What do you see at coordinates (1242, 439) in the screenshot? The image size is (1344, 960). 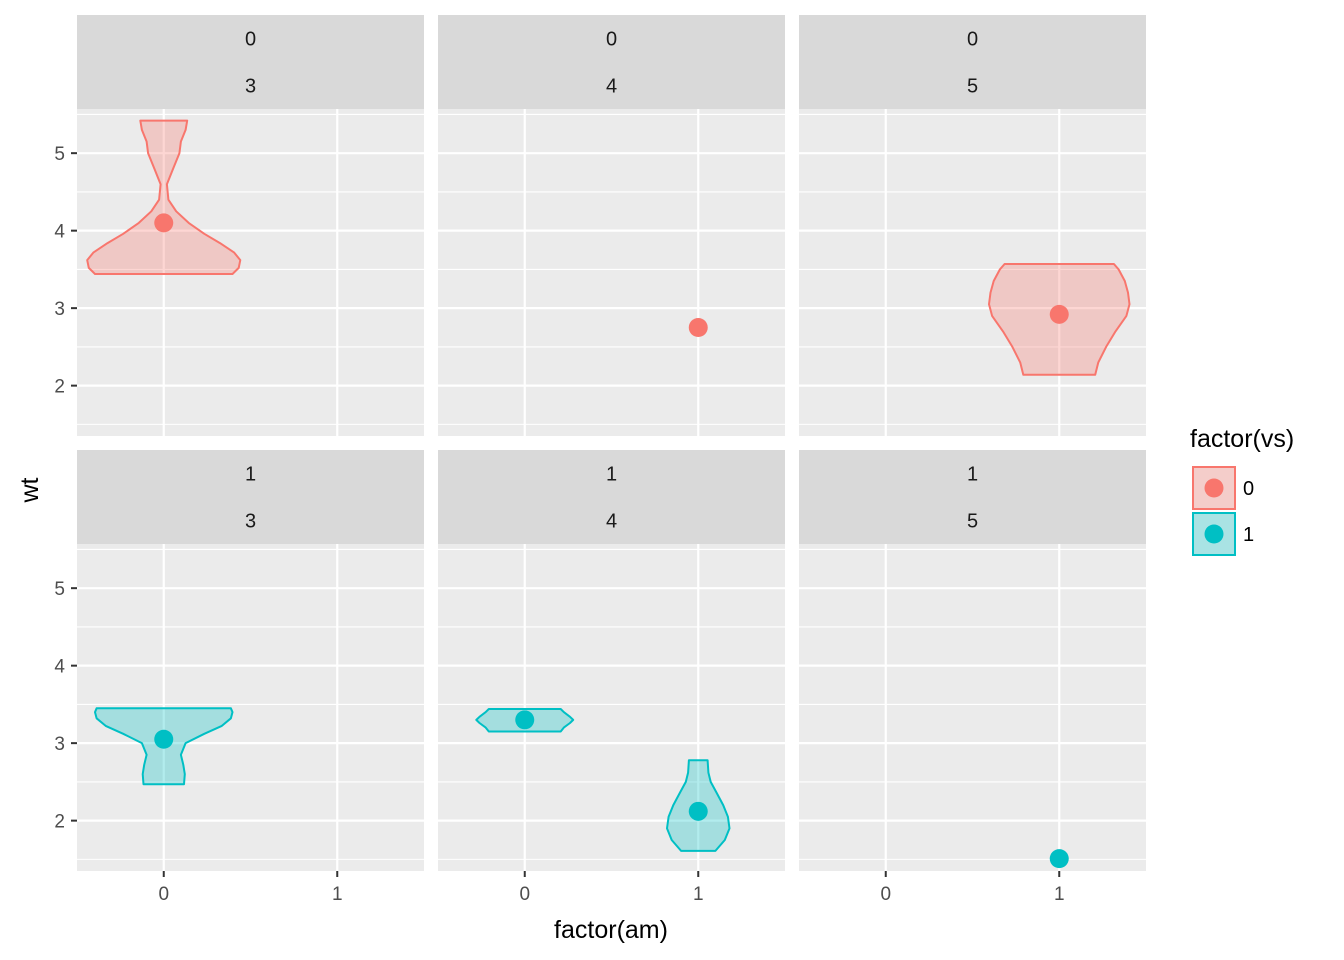 I see `legend-title: factor(vs)` at bounding box center [1242, 439].